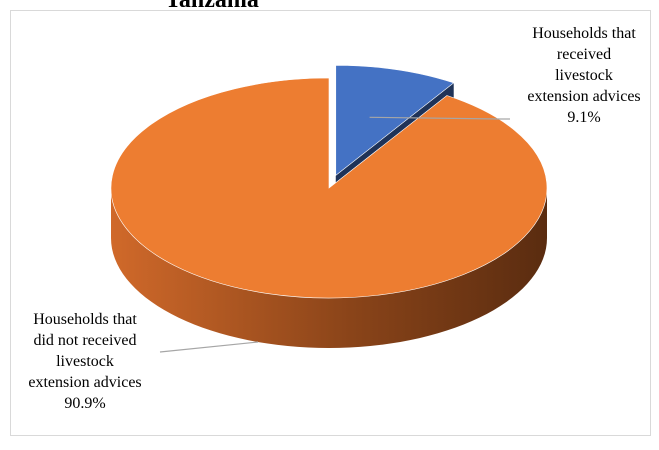 The image size is (659, 450). Describe the element at coordinates (212, 6) in the screenshot. I see `chart-title: Tanzania` at that location.